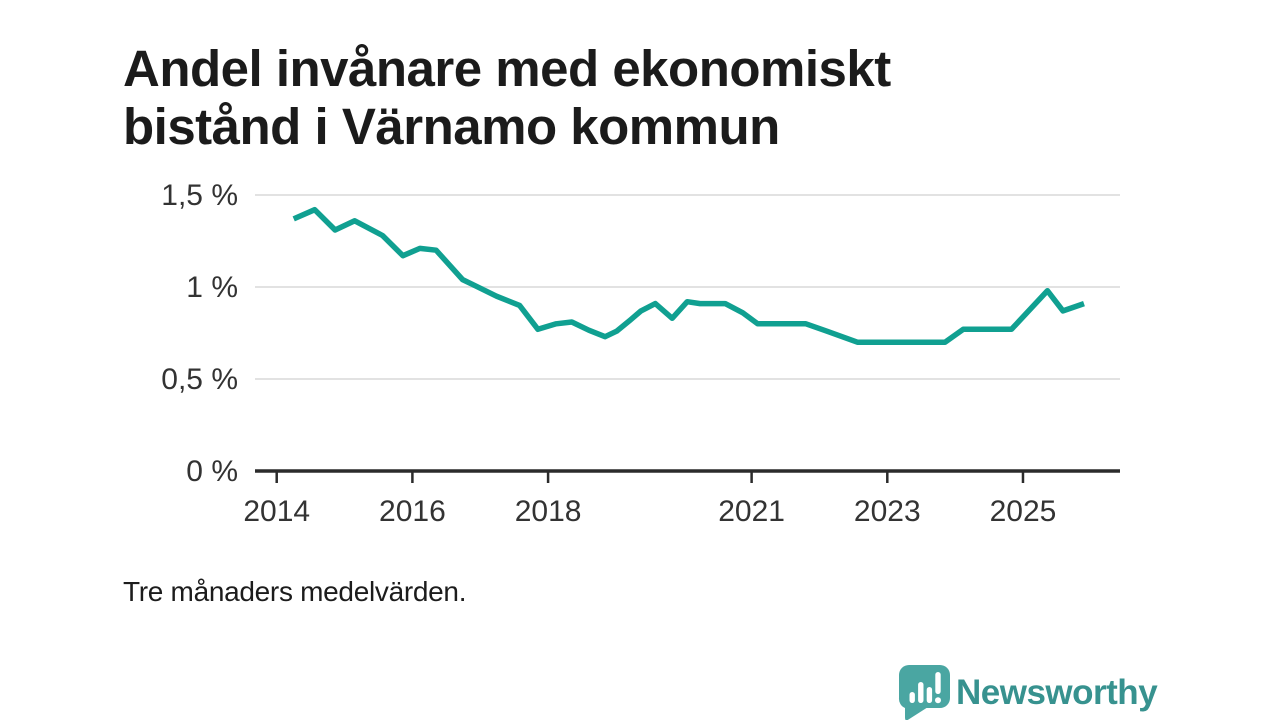 Image resolution: width=1280 pixels, height=720 pixels. Describe the element at coordinates (1023, 511) in the screenshot. I see `x-axis-tick-label: 2025` at that location.